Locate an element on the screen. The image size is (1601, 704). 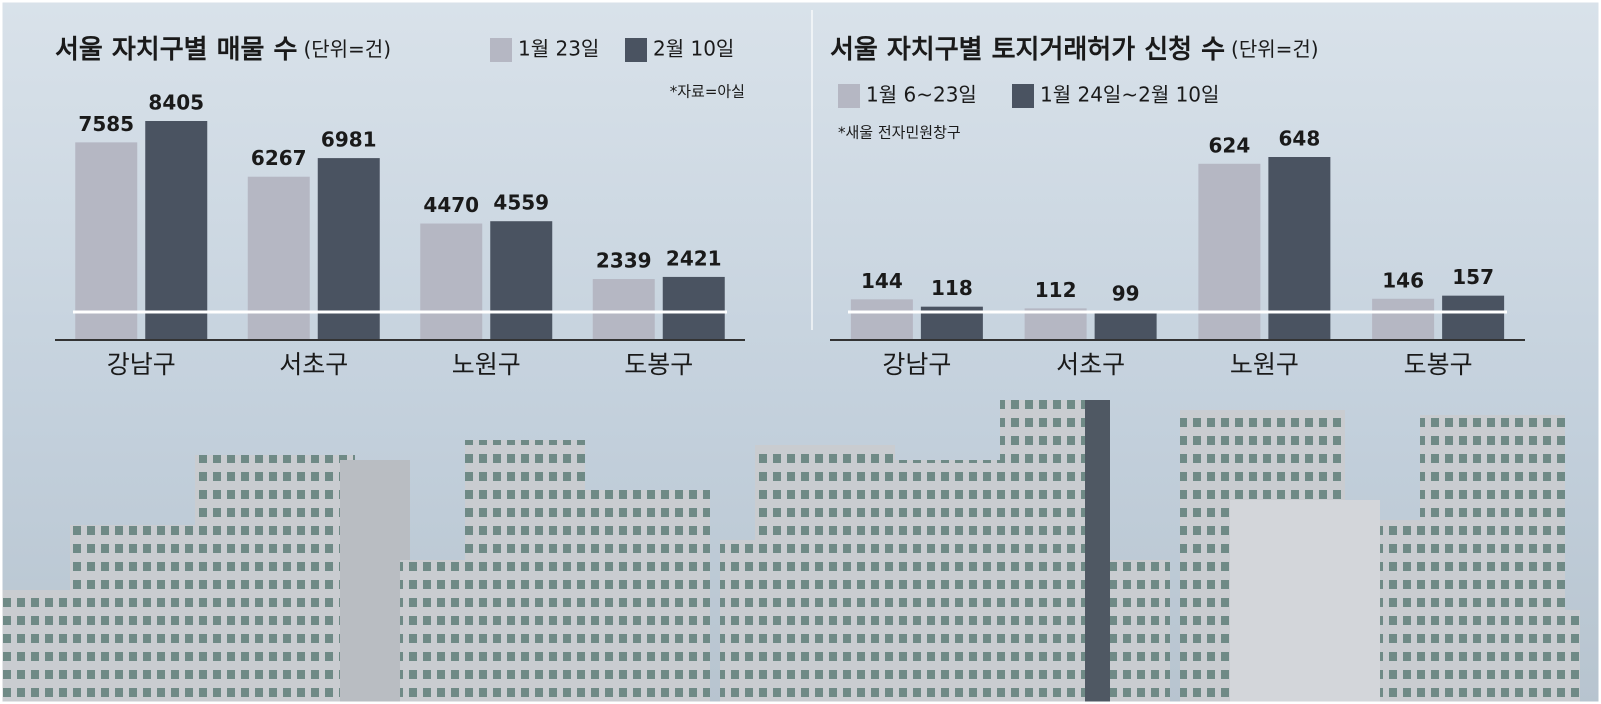
source-note: *자료=아실 is located at coordinates (707, 92).